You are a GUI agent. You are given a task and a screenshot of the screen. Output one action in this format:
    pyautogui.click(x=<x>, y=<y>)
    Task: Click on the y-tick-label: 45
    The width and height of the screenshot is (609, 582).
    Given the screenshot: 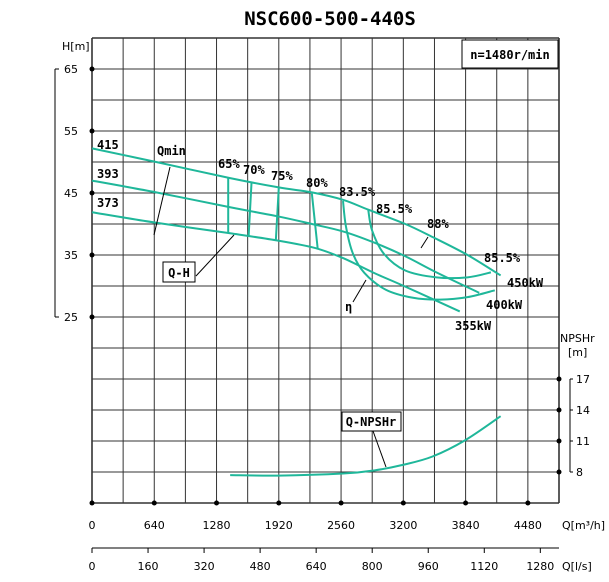 What is the action you would take?
    pyautogui.click(x=71, y=193)
    